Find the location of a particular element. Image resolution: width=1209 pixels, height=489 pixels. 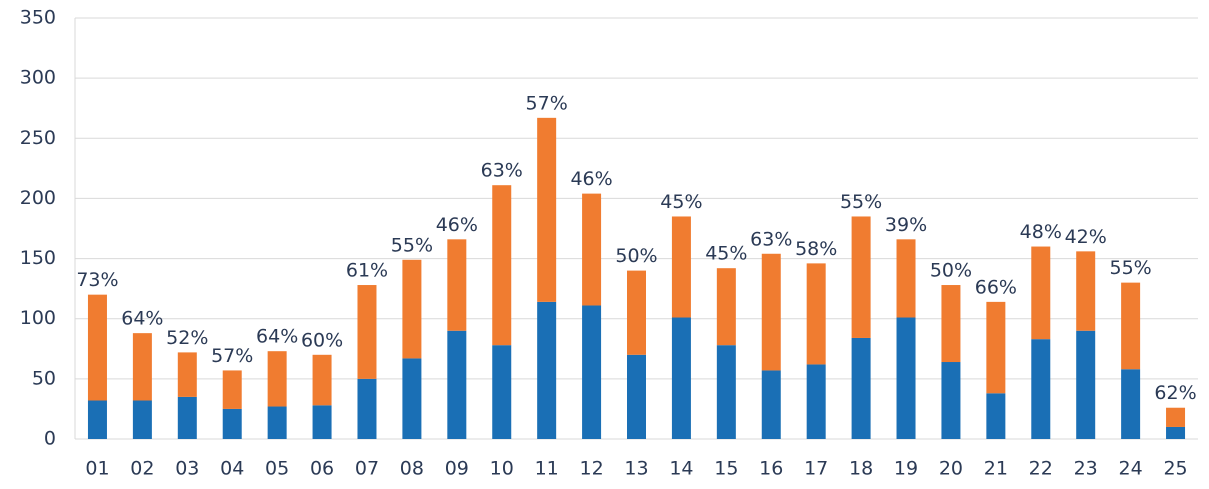

x-tick-label: 02 is located at coordinates (142, 469).